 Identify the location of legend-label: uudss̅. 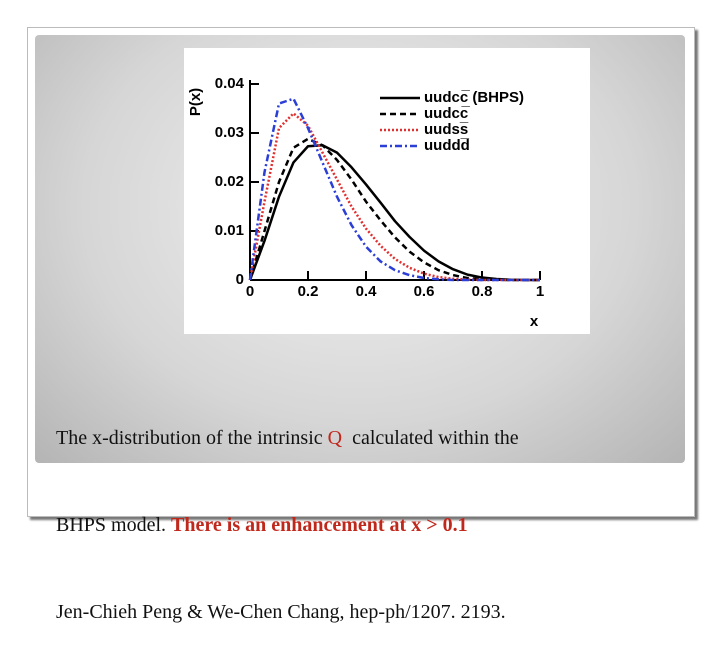
(446, 129).